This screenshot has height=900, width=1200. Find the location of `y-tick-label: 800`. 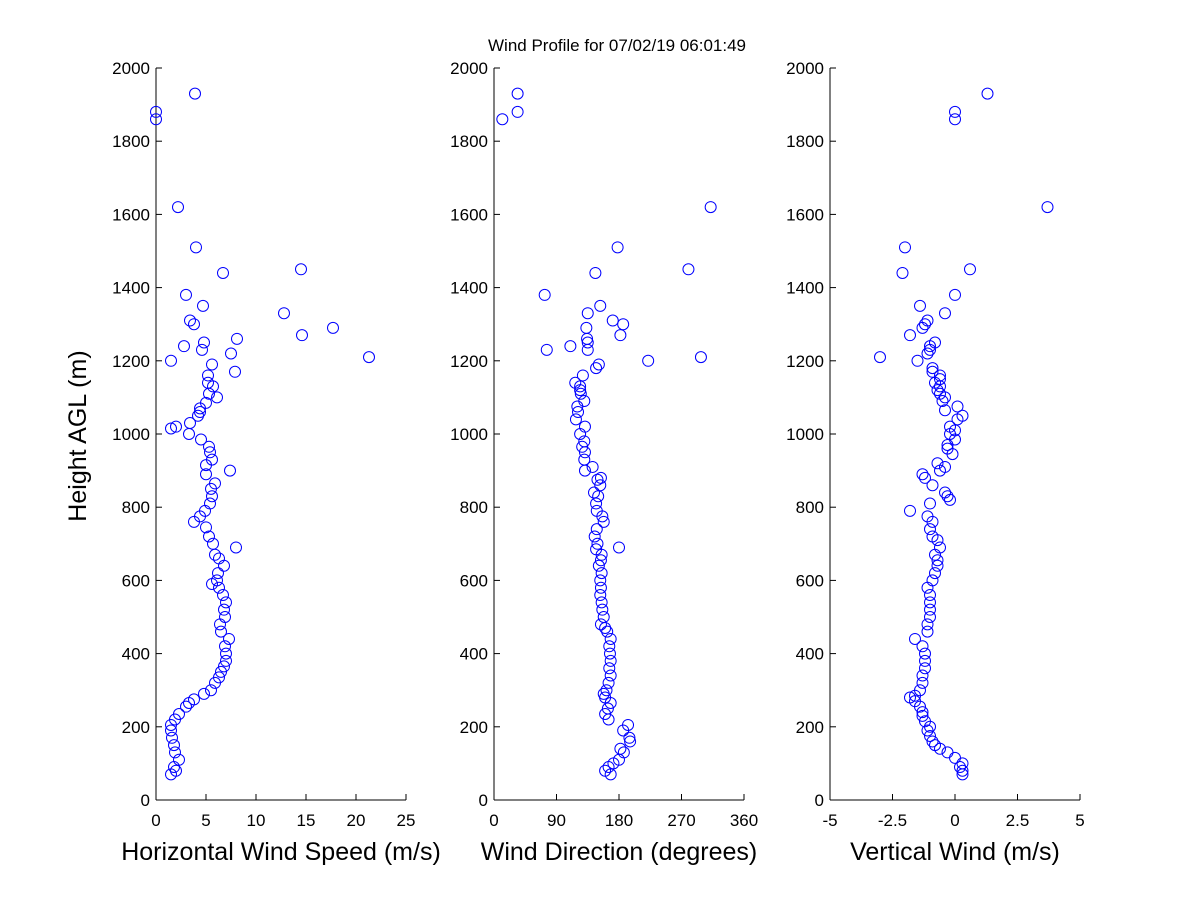

y-tick-label: 800 is located at coordinates (474, 507).